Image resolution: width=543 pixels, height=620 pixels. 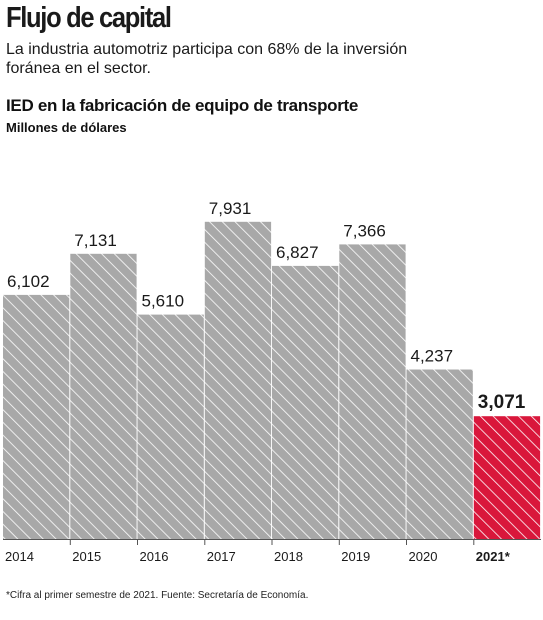 What do you see at coordinates (502, 402) in the screenshot?
I see `value-label-2021: 3,071` at bounding box center [502, 402].